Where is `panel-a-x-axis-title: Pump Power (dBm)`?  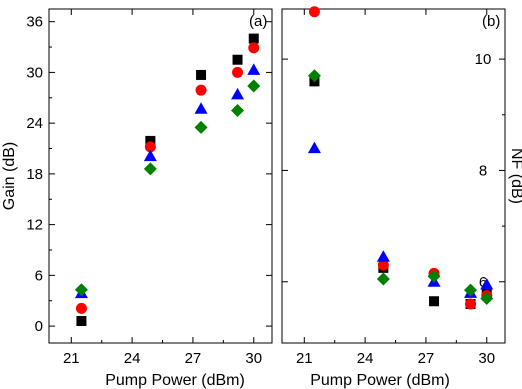 panel-a-x-axis-title: Pump Power (dBm) is located at coordinates (175, 380).